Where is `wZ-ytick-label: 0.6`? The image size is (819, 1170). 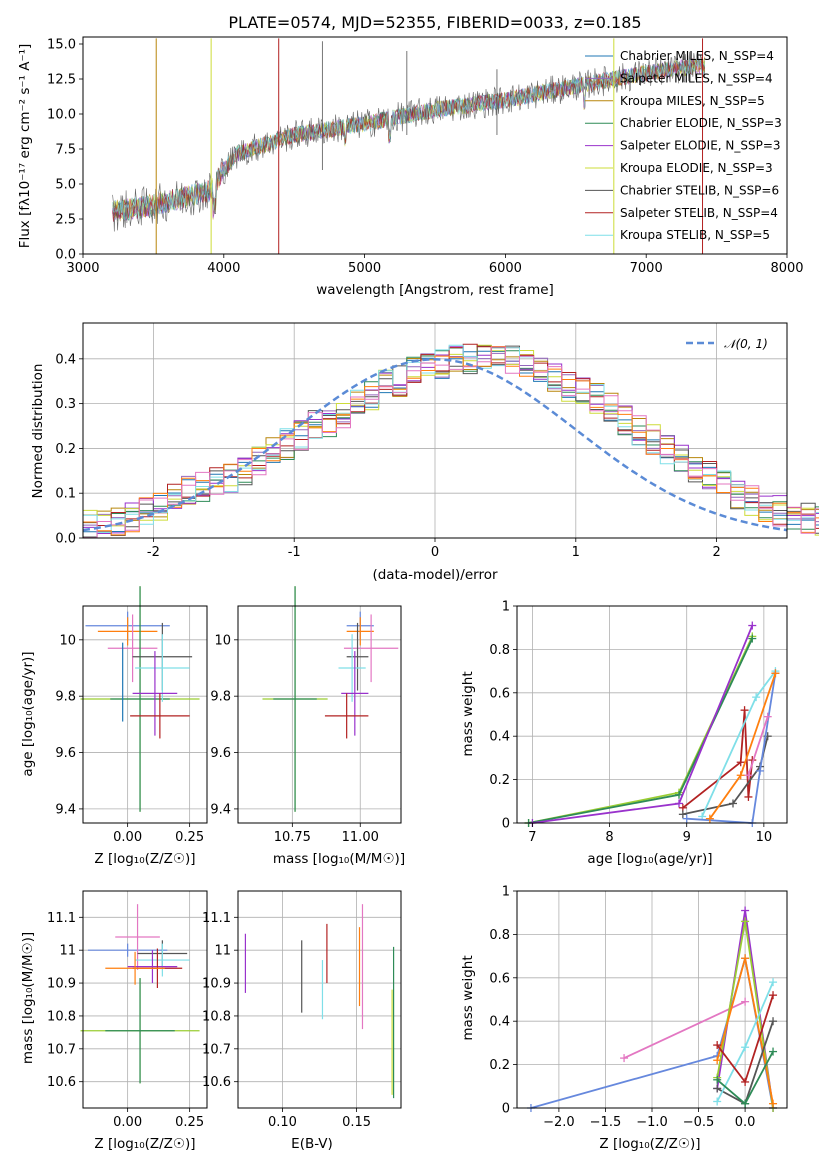 wZ-ytick-label: 0.6 is located at coordinates (499, 978).